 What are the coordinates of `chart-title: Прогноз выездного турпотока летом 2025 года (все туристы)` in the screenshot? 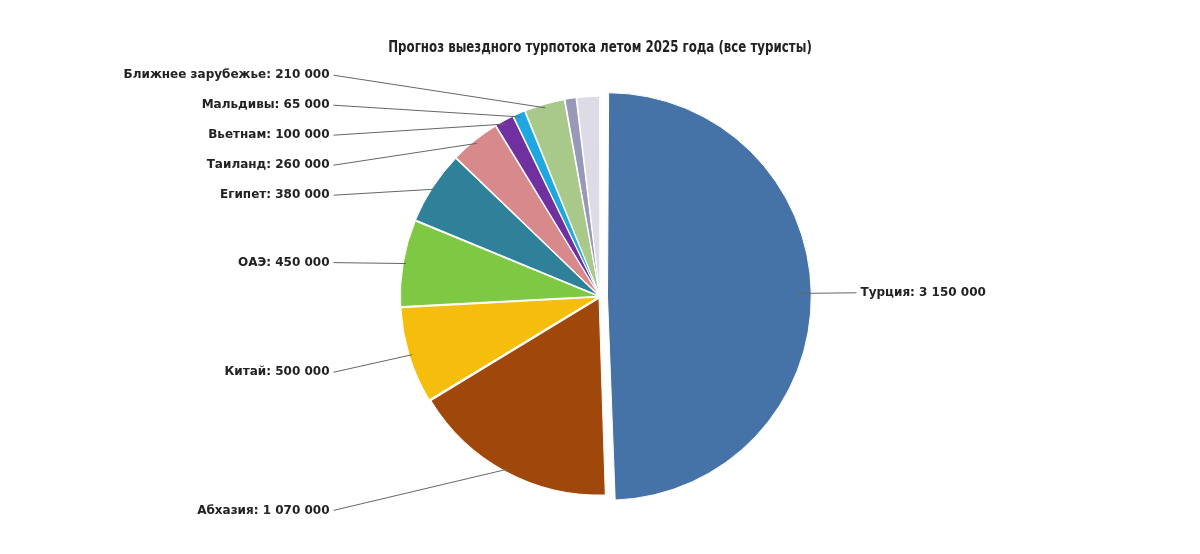 It's located at (600, 46).